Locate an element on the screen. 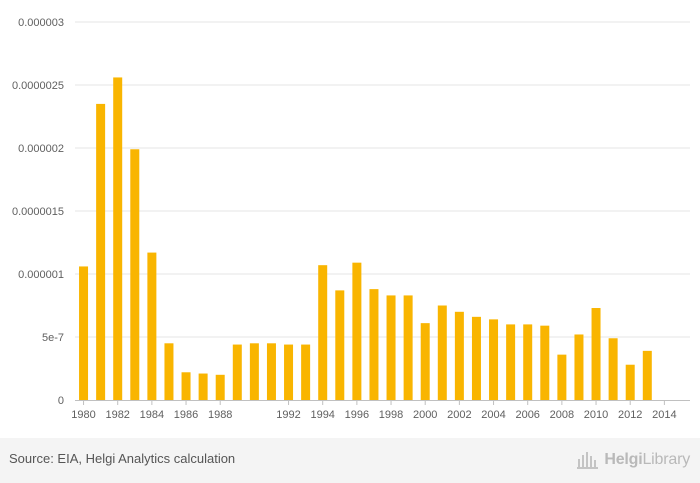 The height and width of the screenshot is (483, 700). x-tick-label: 2000 is located at coordinates (425, 415).